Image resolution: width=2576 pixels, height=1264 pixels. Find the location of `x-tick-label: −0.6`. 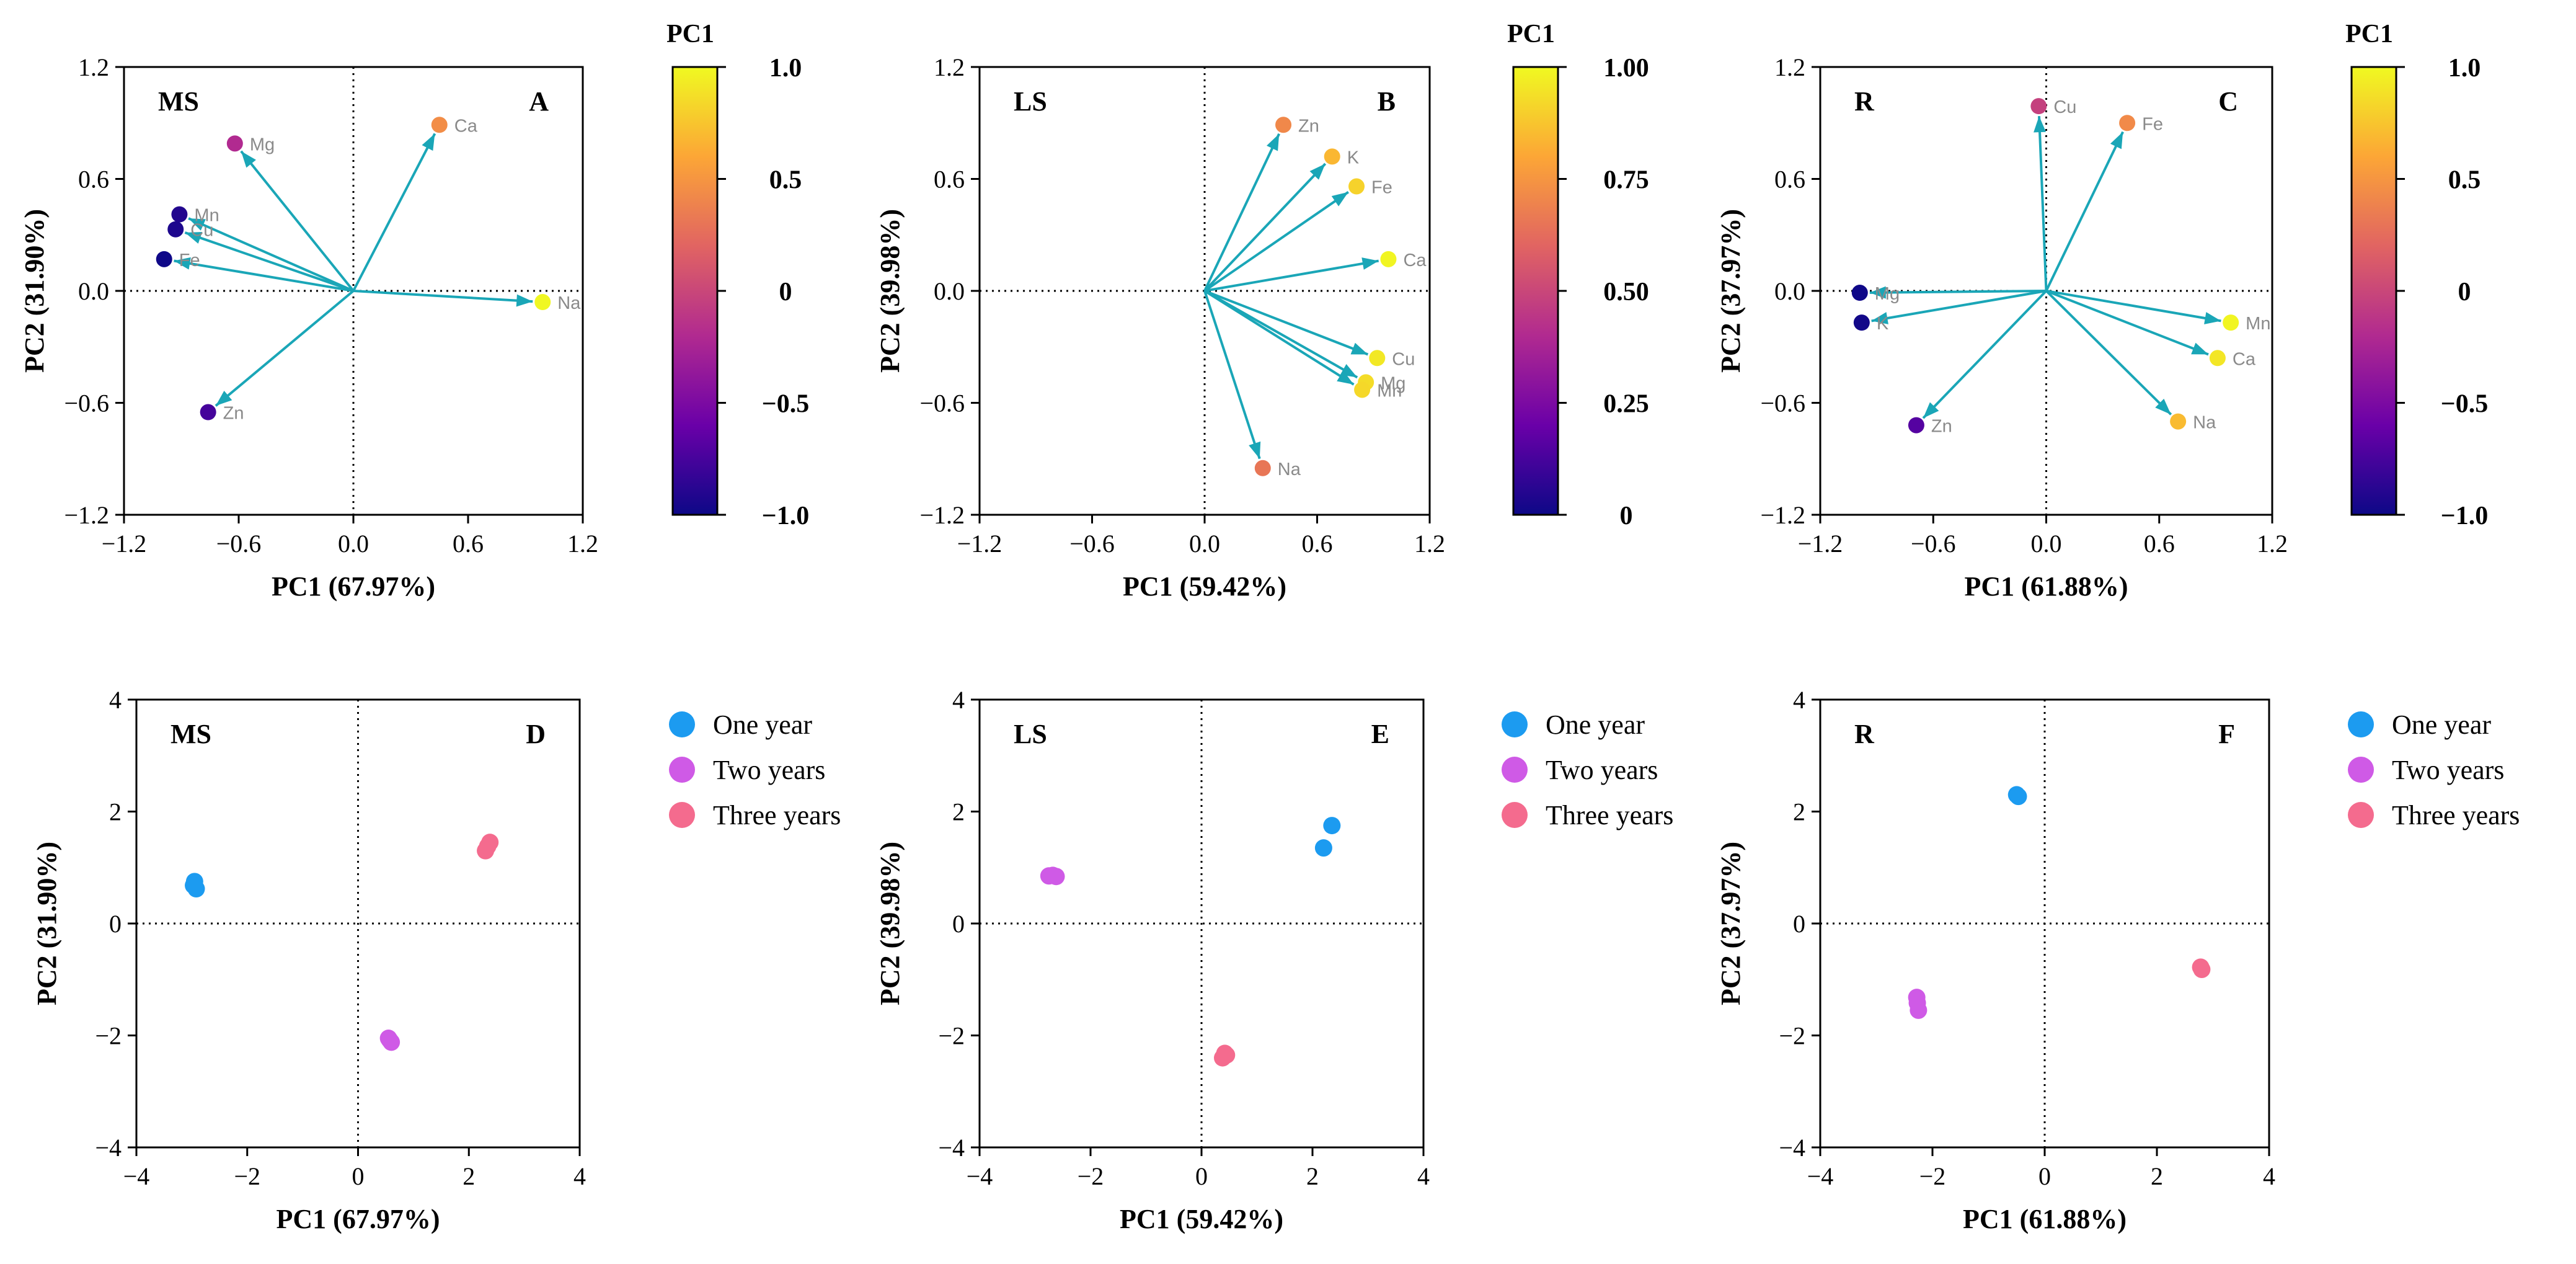

x-tick-label: −0.6 is located at coordinates (239, 544).